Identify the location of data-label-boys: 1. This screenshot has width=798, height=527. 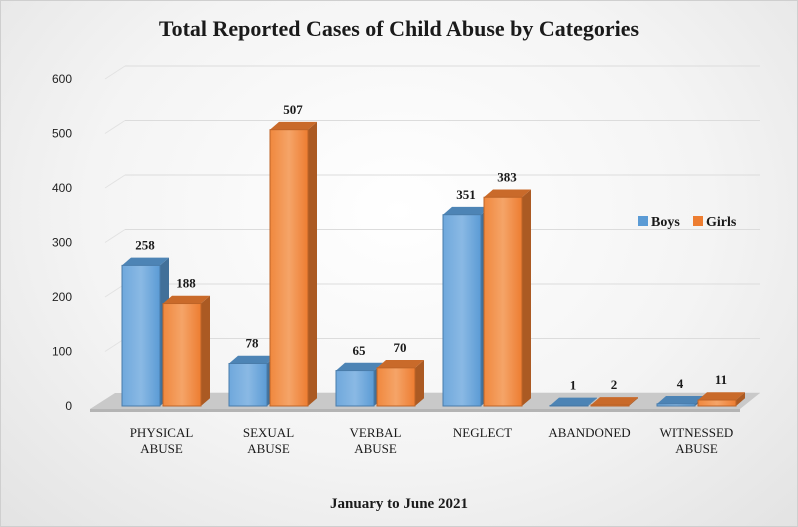
(573, 385).